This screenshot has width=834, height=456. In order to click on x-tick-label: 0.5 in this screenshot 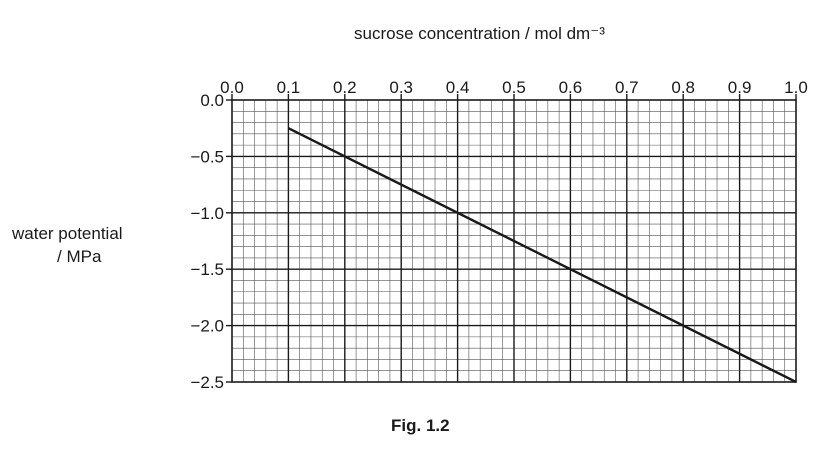, I will do `click(514, 87)`.